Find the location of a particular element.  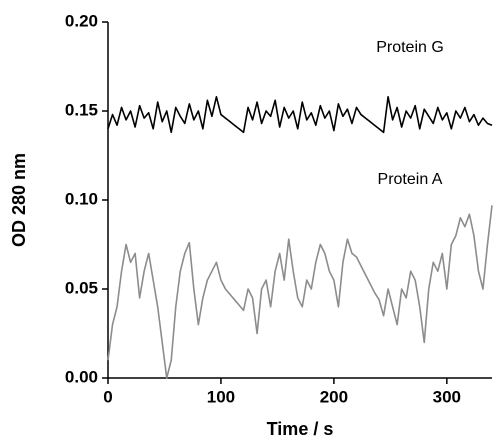

y-tick-label: 0.15 is located at coordinates (81, 109).